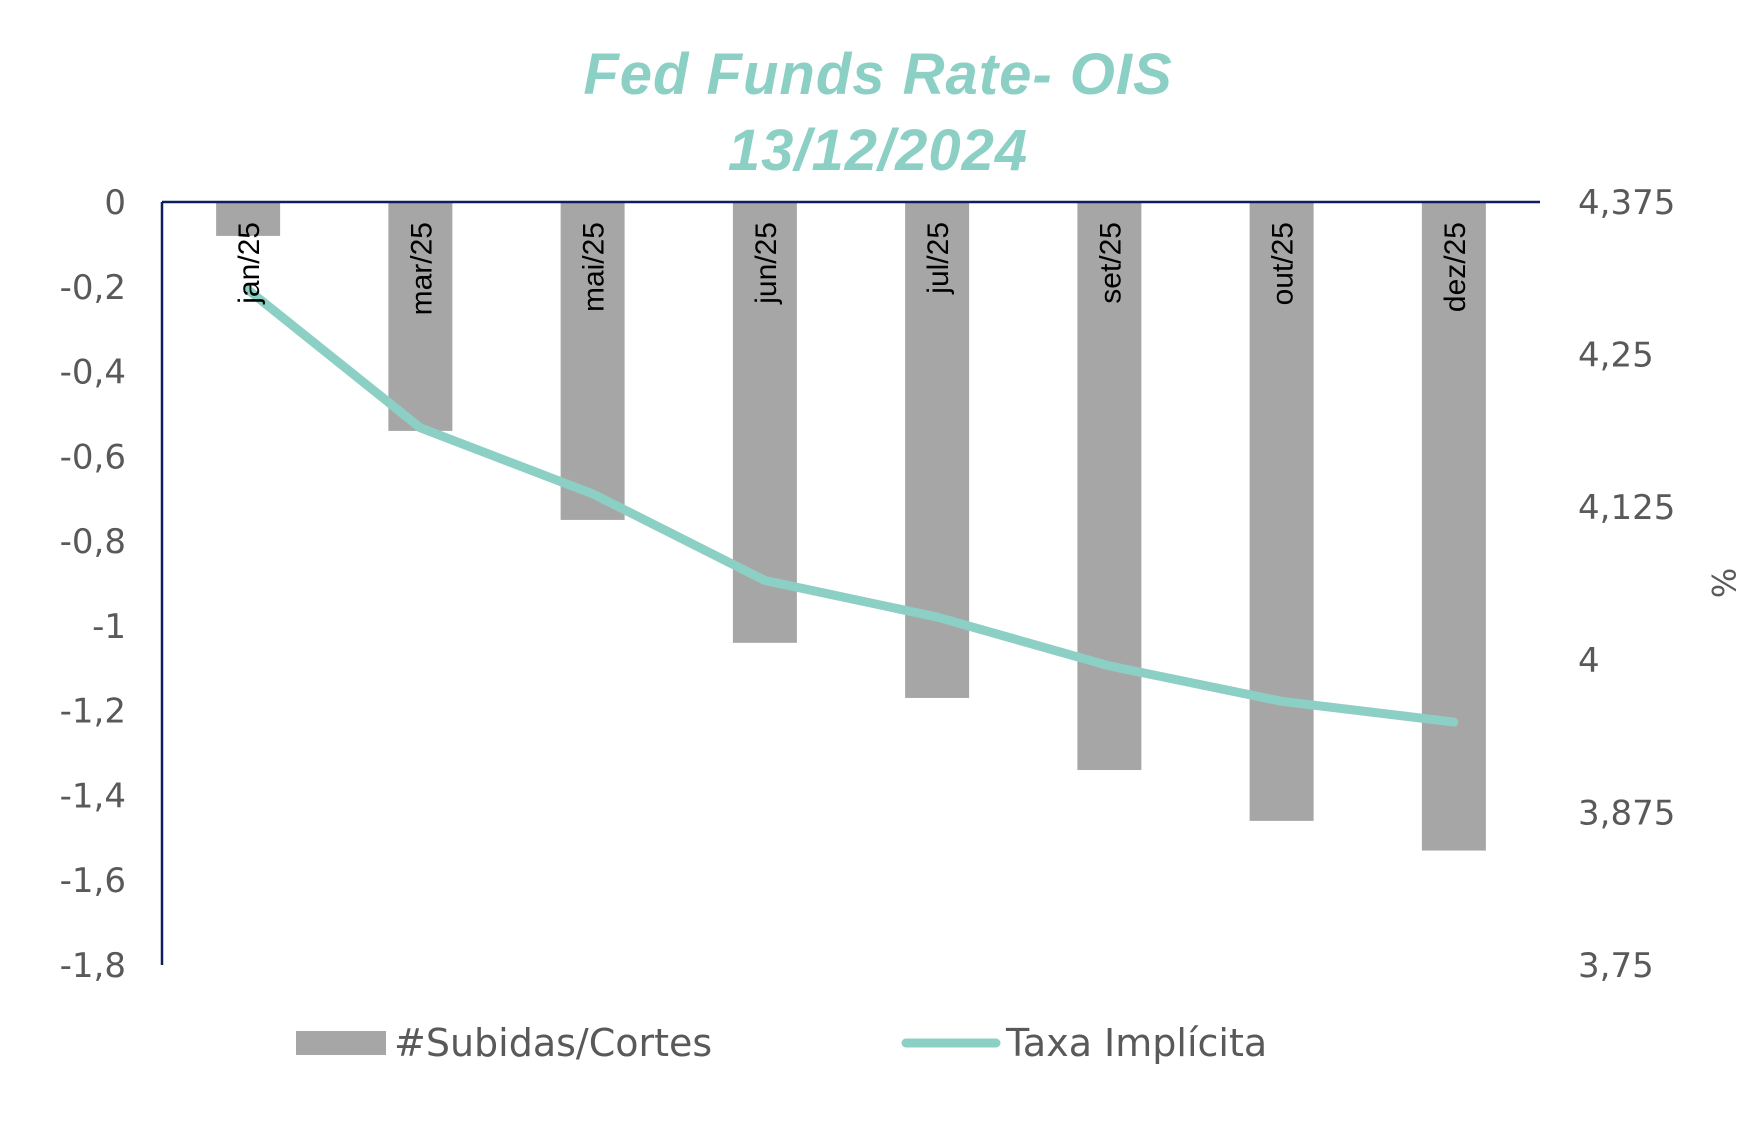  What do you see at coordinates (781, 1043) in the screenshot?
I see `legend: #Subidas/Cortes Taxa Implícita` at bounding box center [781, 1043].